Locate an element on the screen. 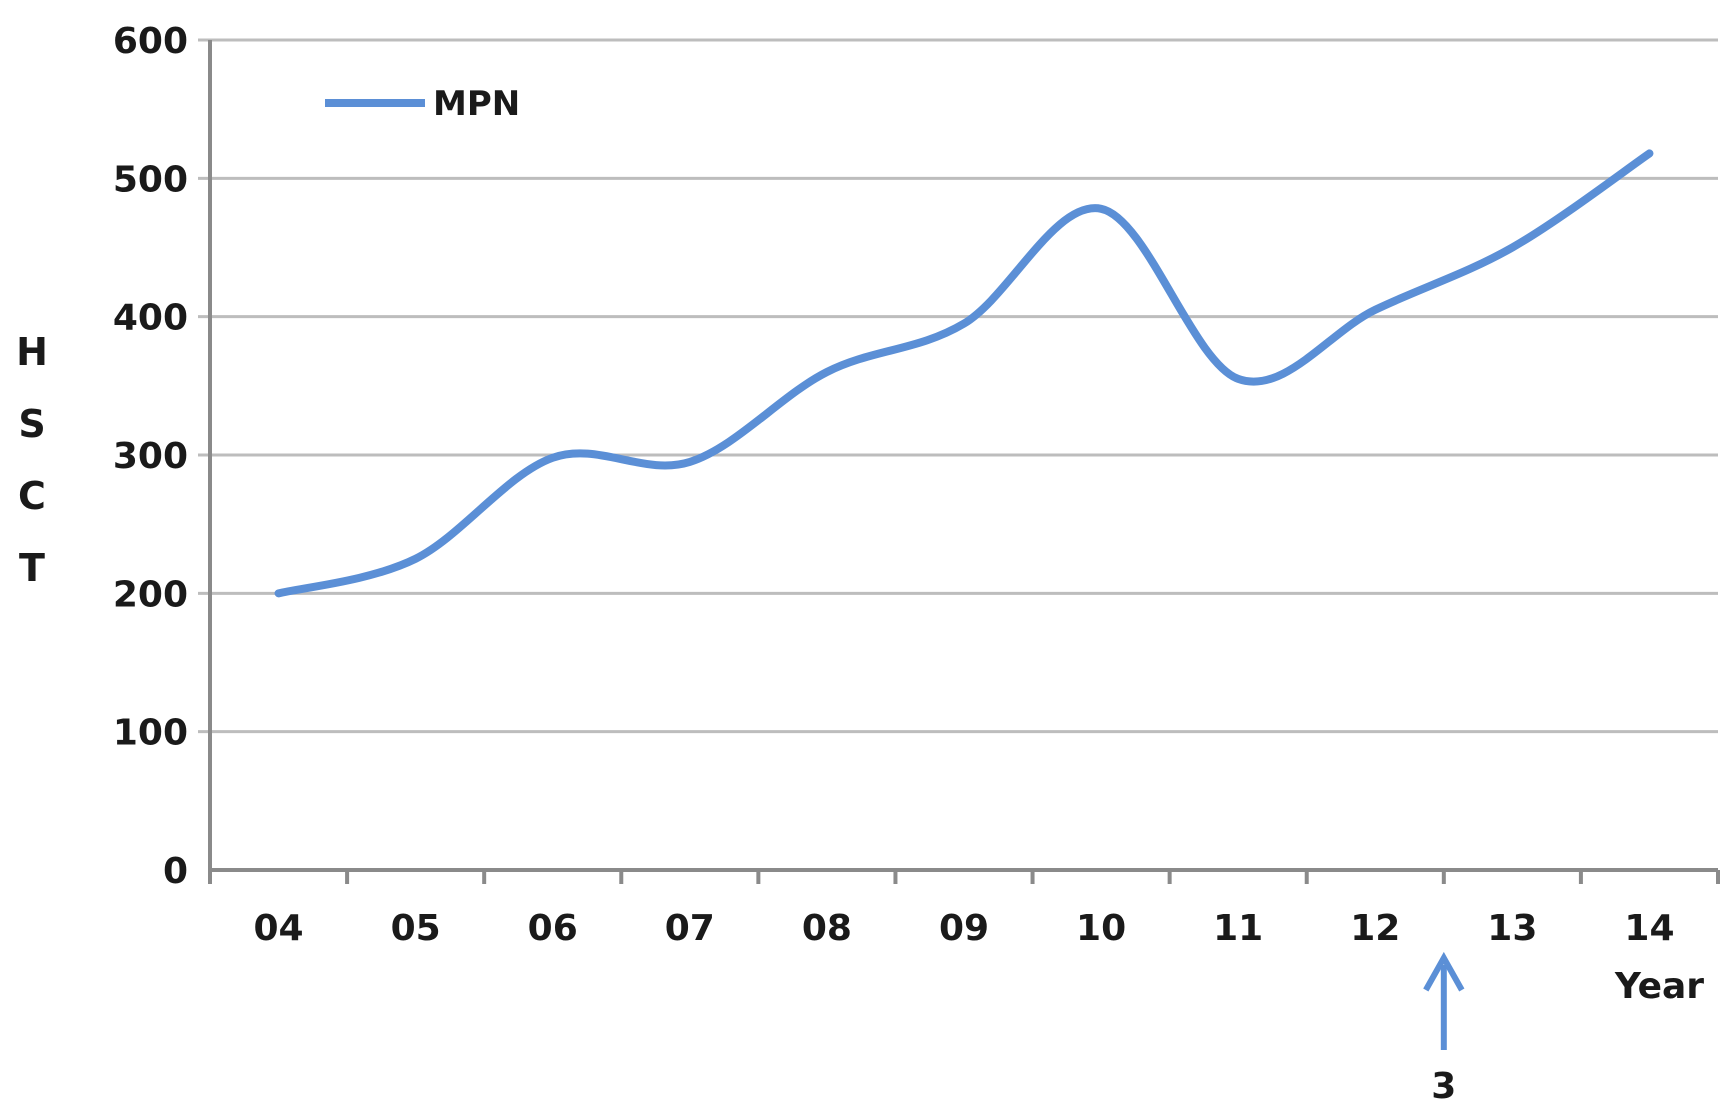  x-tick-label: 11 is located at coordinates (1238, 928).